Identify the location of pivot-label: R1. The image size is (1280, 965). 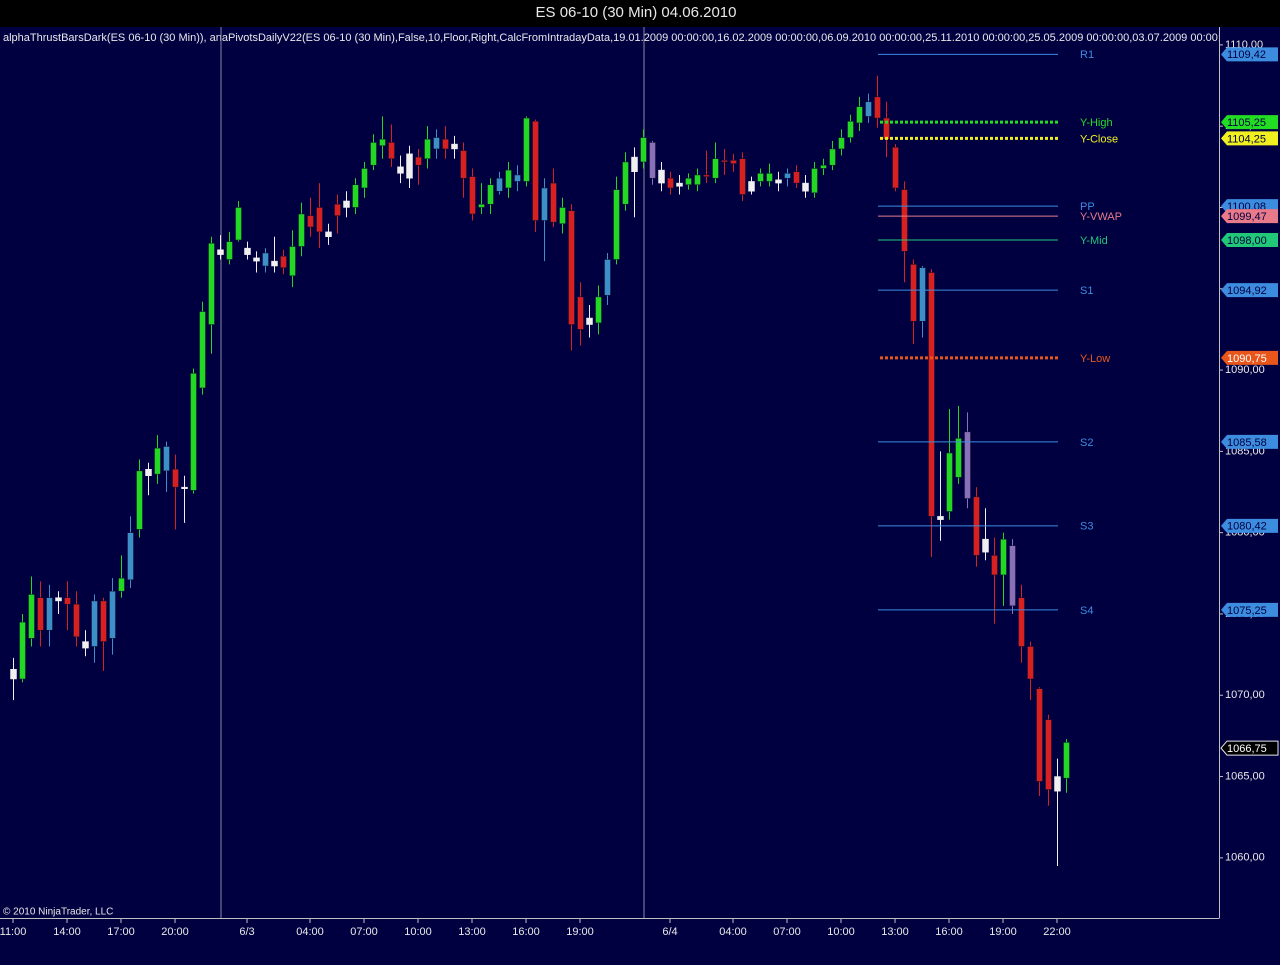
(1087, 55).